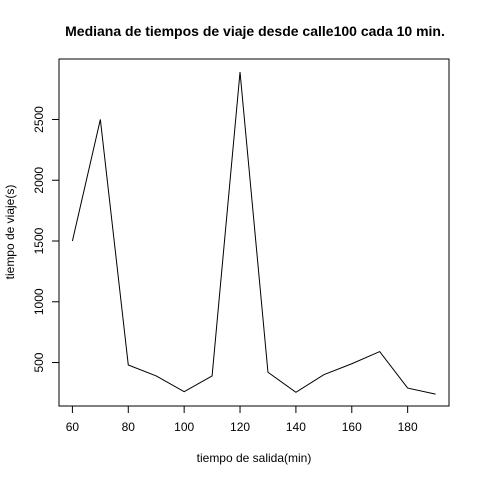 This screenshot has height=480, width=480. I want to click on y-axis-label: tiempo de viaje(s), so click(10, 232).